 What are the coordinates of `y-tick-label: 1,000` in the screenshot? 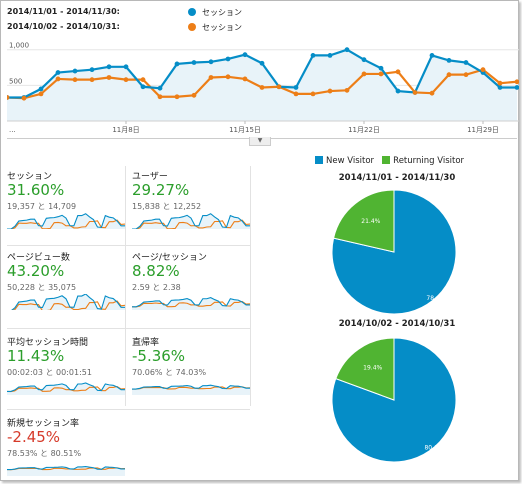 It's located at (19, 46).